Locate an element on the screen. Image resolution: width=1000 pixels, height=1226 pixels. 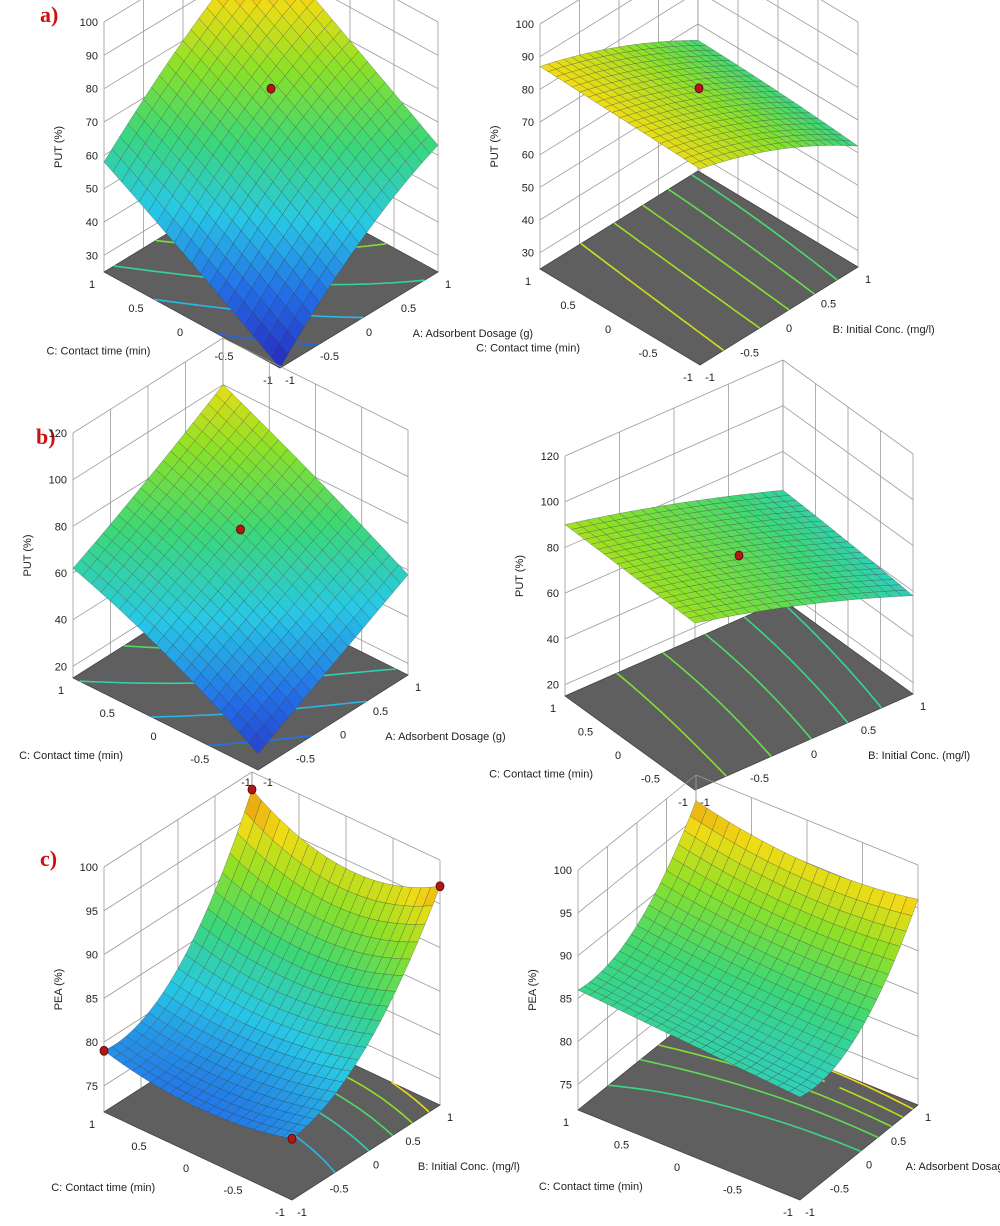
panel-label-a: a) is located at coordinates (49, 14).